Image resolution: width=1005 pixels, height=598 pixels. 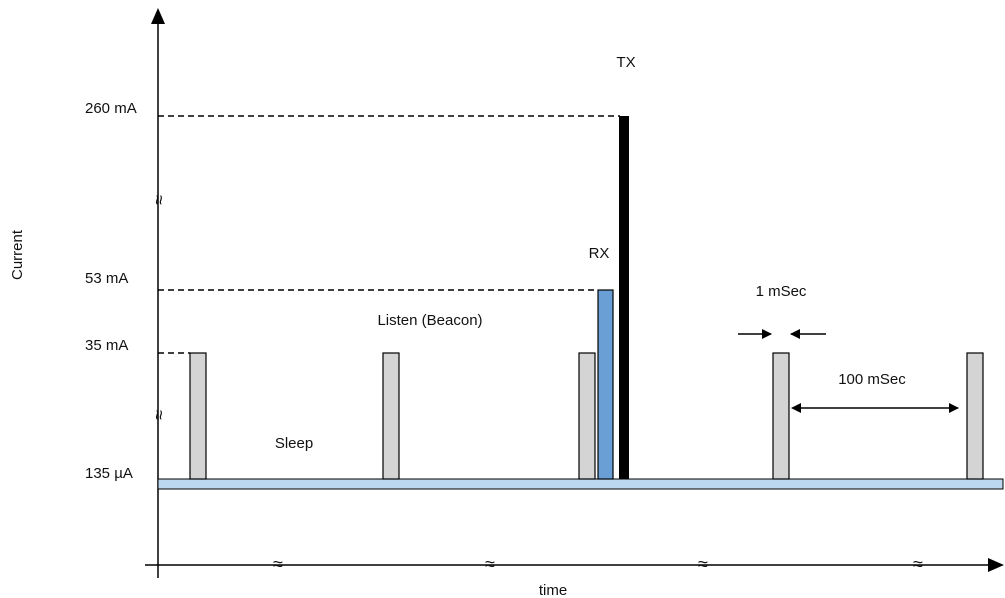 What do you see at coordinates (158, 16) in the screenshot?
I see `y-axis-arrowhead` at bounding box center [158, 16].